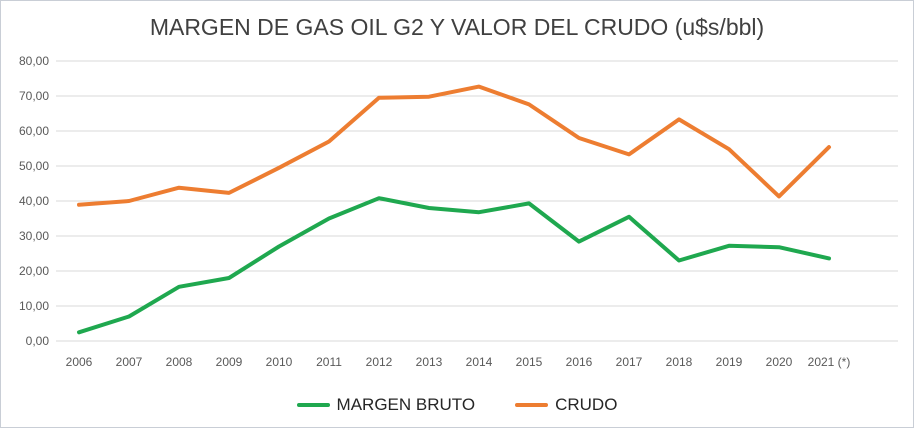 The image size is (914, 428). What do you see at coordinates (38, 341) in the screenshot?
I see `y-axis-tick-label: 0,00` at bounding box center [38, 341].